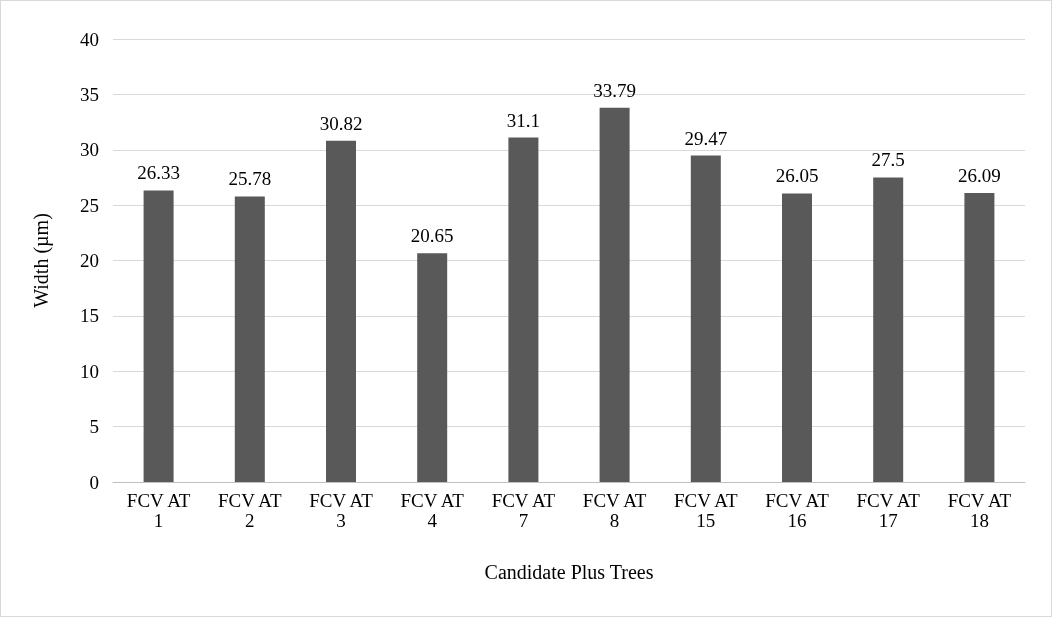  What do you see at coordinates (89, 371) in the screenshot?
I see `y-tick-label: 10` at bounding box center [89, 371].